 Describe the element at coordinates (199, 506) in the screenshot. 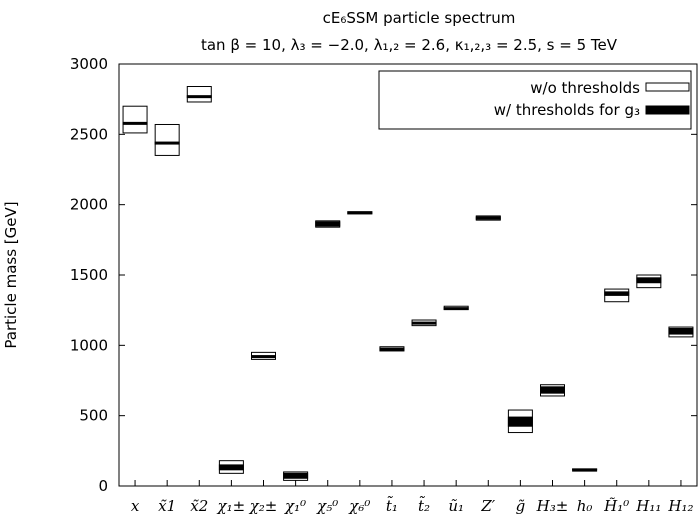

I see `x-category-label: x̃2` at that location.